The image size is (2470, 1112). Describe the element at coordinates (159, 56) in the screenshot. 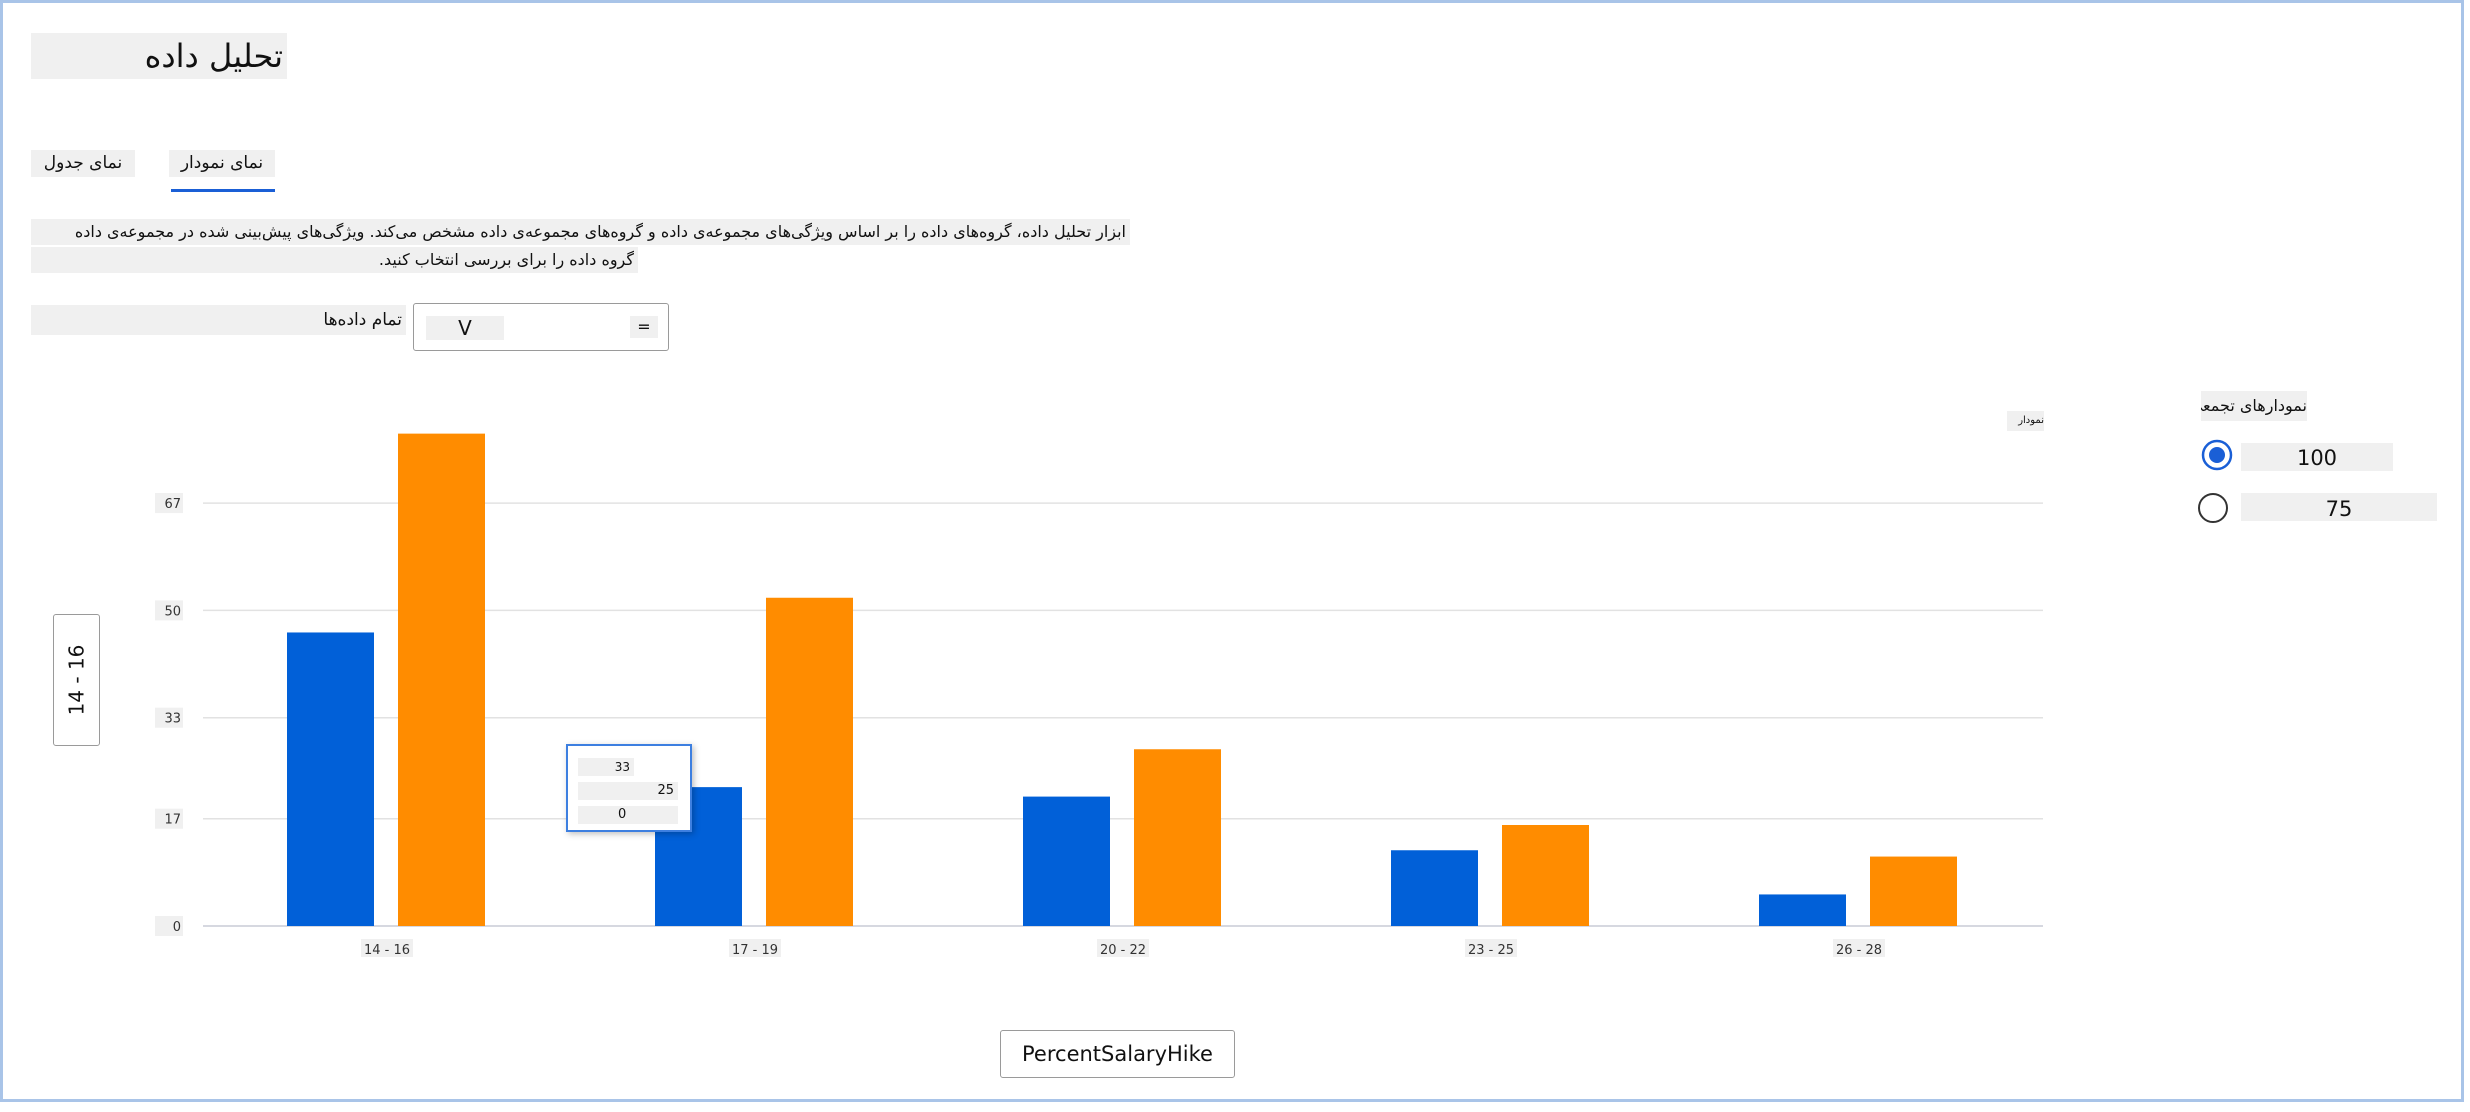

I see `page-title: تحلیل داده` at that location.